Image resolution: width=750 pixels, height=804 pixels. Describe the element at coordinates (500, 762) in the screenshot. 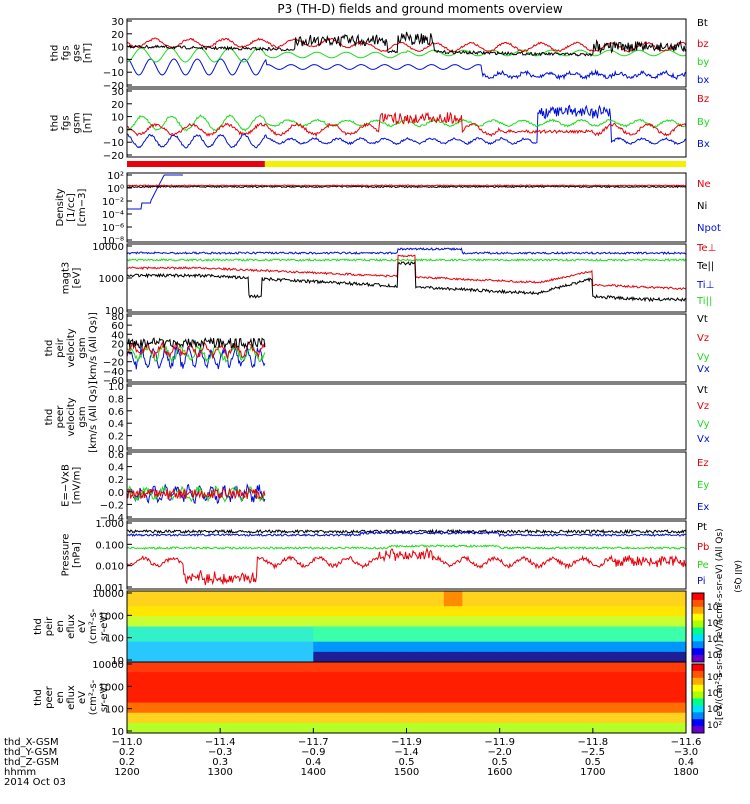

I see `x-row-value: 0.5` at that location.